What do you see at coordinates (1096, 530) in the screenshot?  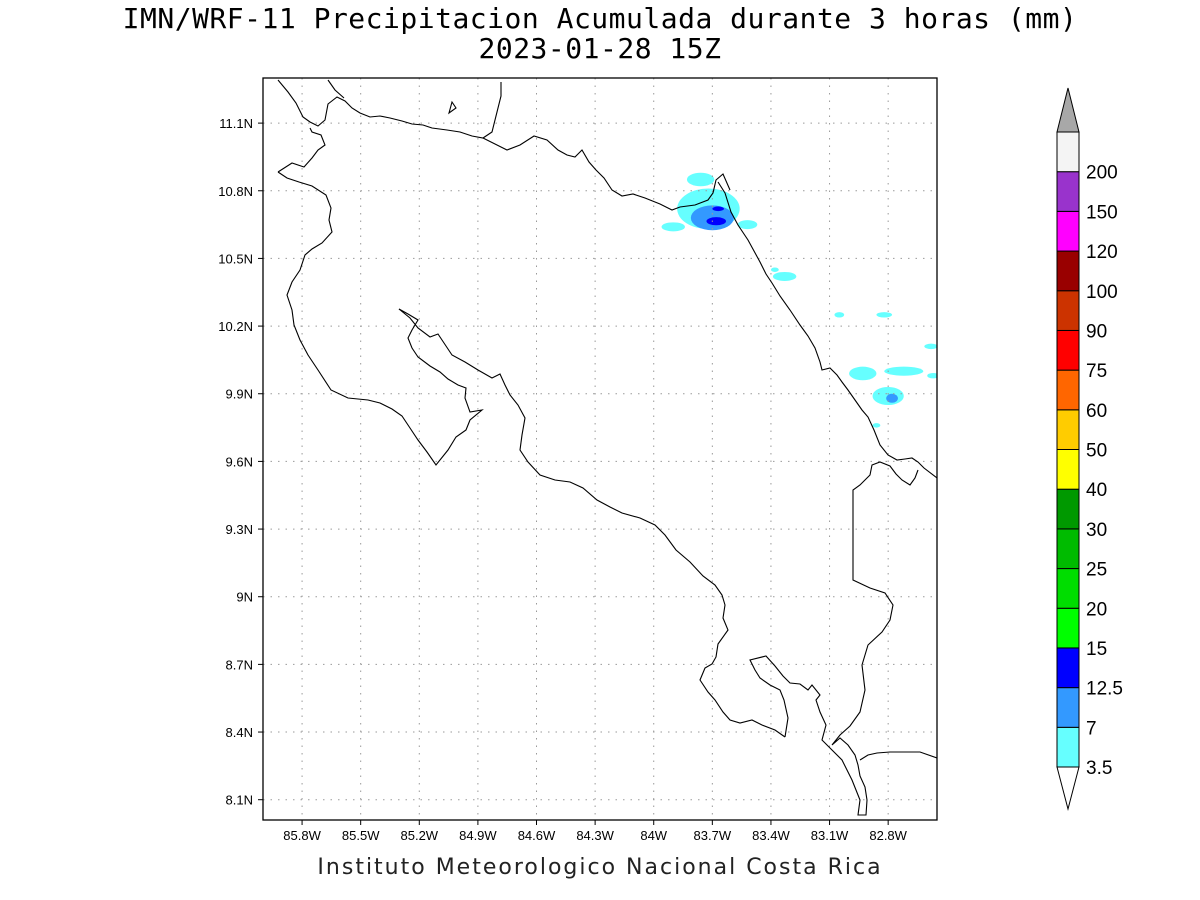 I see `colorbar-label: 30` at bounding box center [1096, 530].